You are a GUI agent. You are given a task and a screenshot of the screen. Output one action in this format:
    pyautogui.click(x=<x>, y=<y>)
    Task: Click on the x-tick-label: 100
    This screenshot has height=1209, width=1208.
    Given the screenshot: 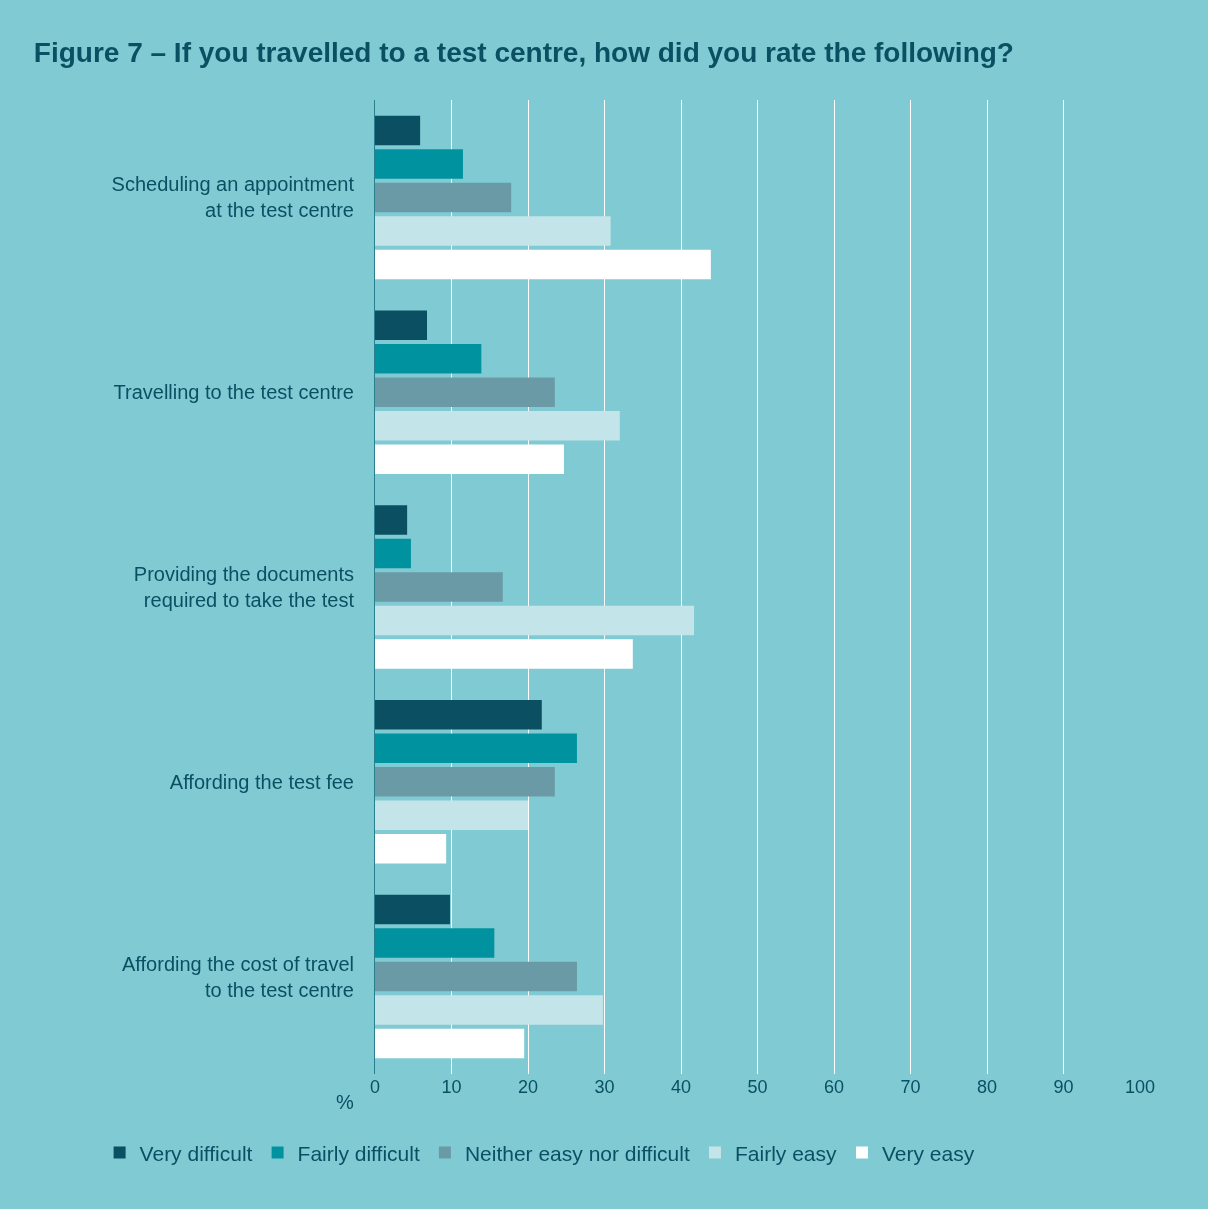 What is the action you would take?
    pyautogui.click(x=1140, y=1087)
    